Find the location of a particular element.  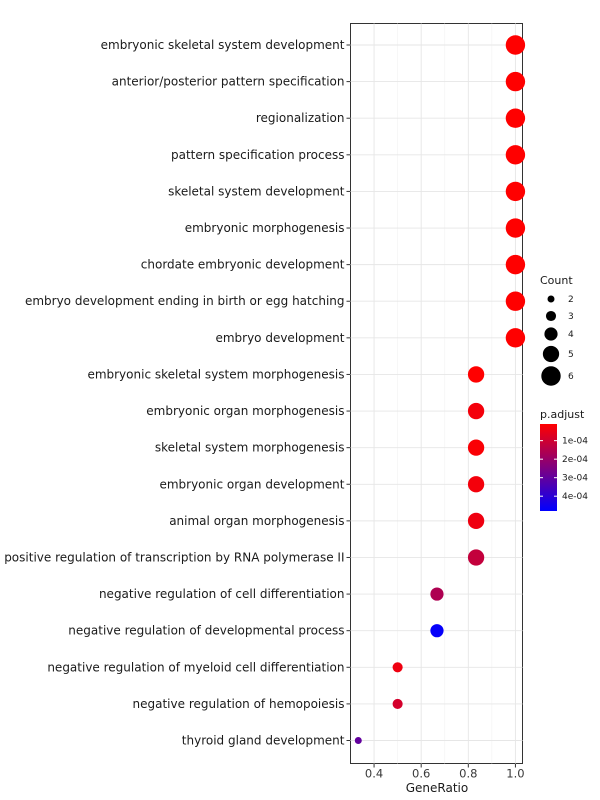

size-legend-label: 6 is located at coordinates (571, 377).